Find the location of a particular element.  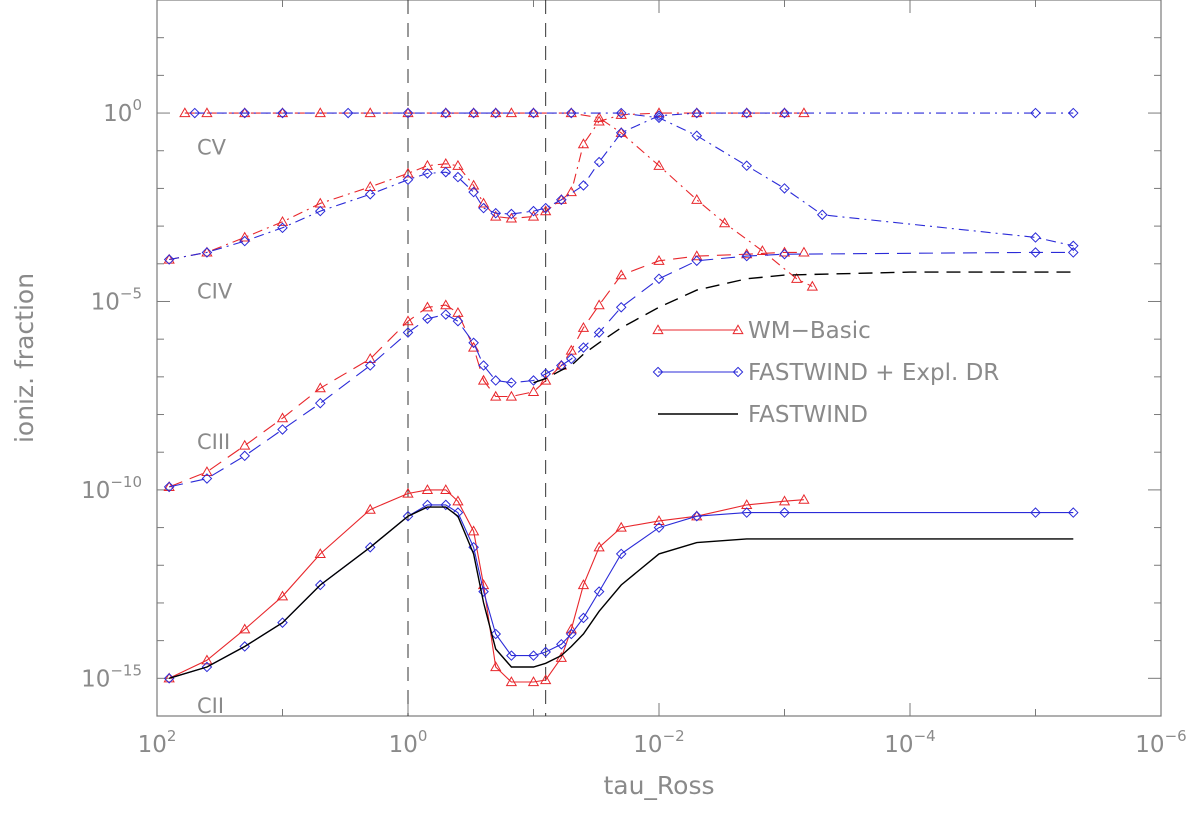

x-tick-label: 10⁰ is located at coordinates (408, 742).